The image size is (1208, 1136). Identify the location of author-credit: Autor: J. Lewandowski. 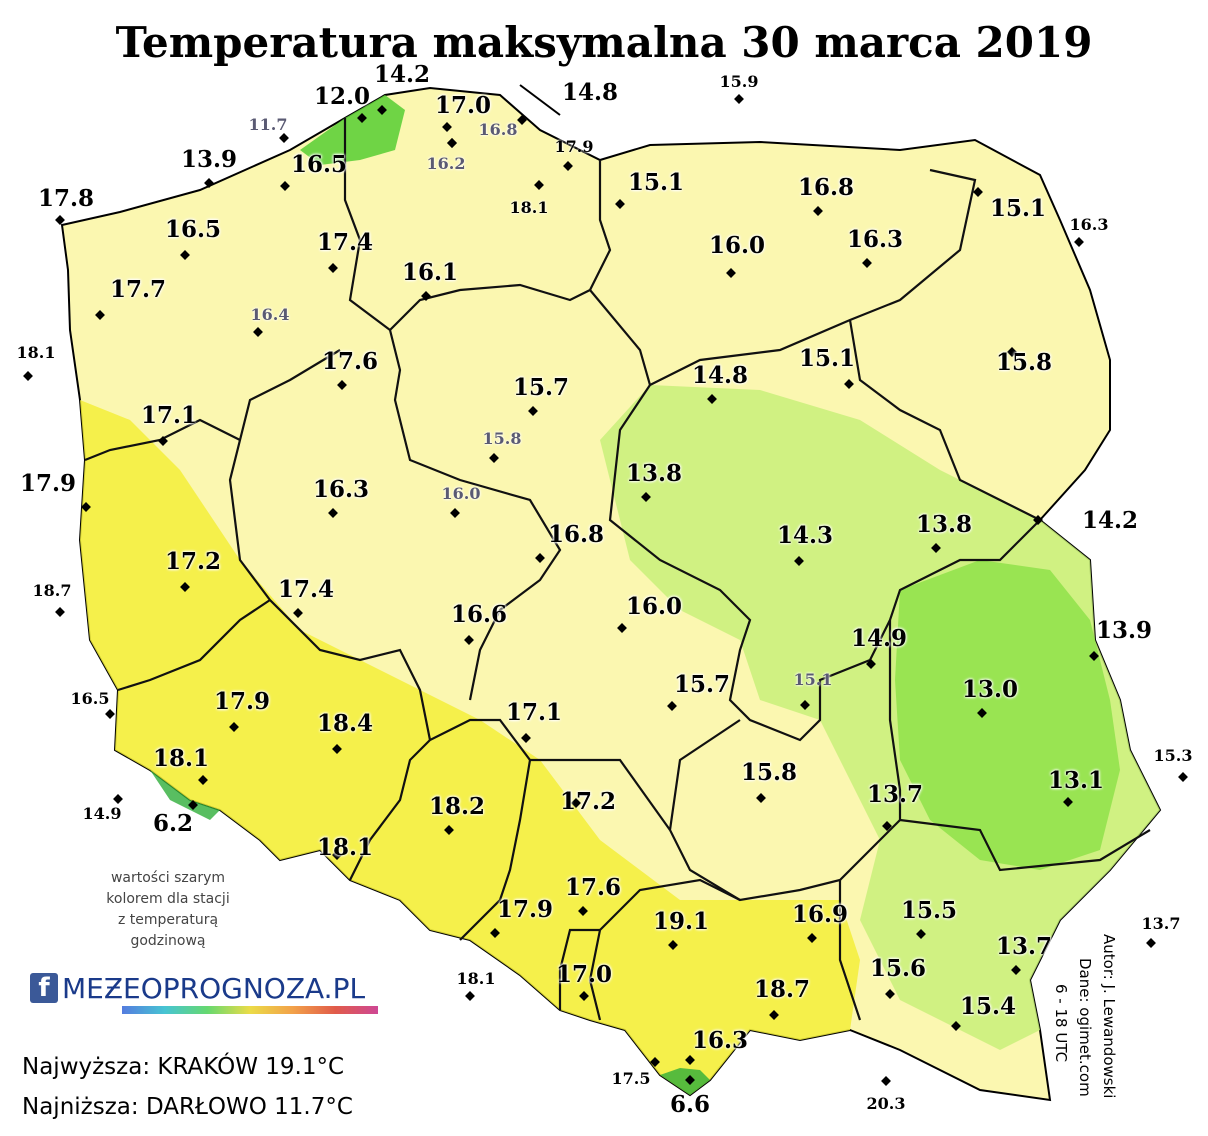
(1109, 1016).